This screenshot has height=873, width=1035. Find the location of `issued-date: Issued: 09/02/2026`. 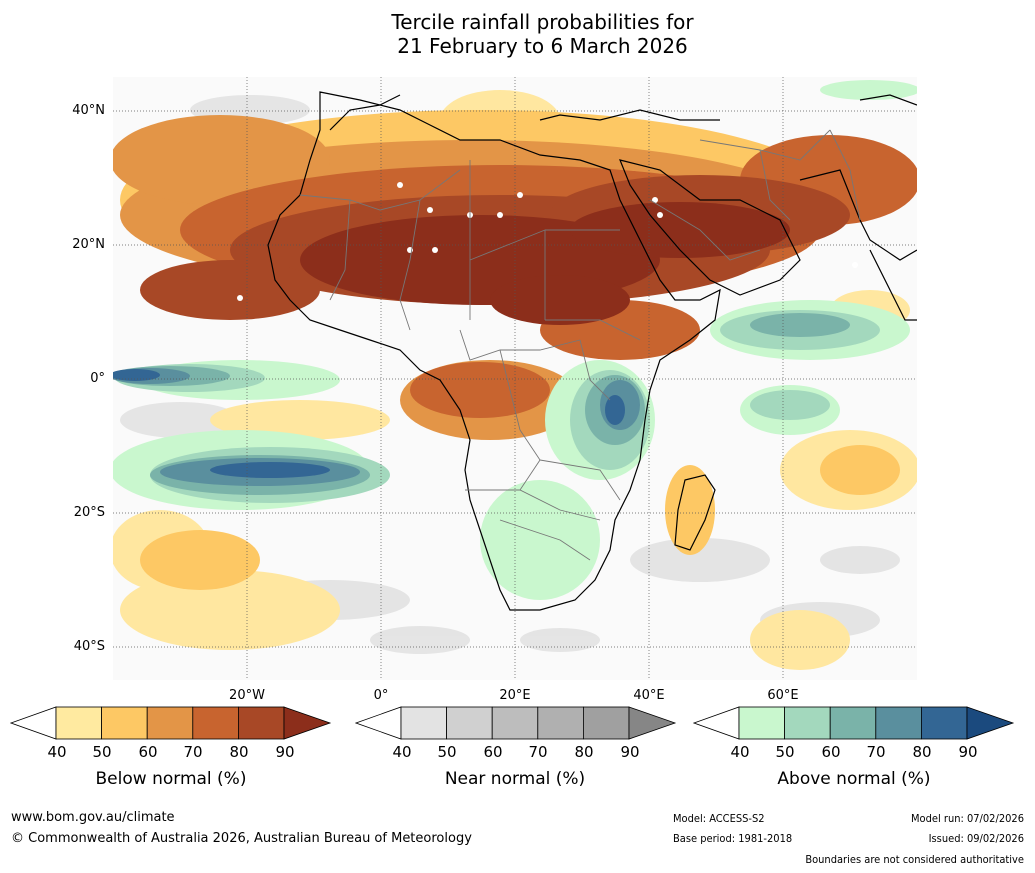

issued-date: Issued: 09/02/2026 is located at coordinates (976, 838).